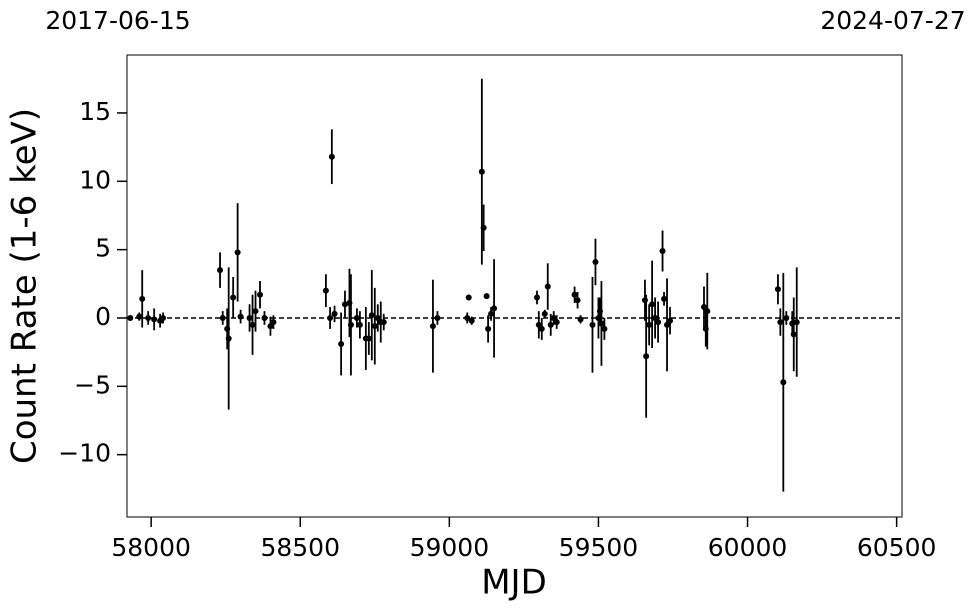 This screenshot has width=980, height=613. I want to click on y-tick-label: −10, so click(84, 453).